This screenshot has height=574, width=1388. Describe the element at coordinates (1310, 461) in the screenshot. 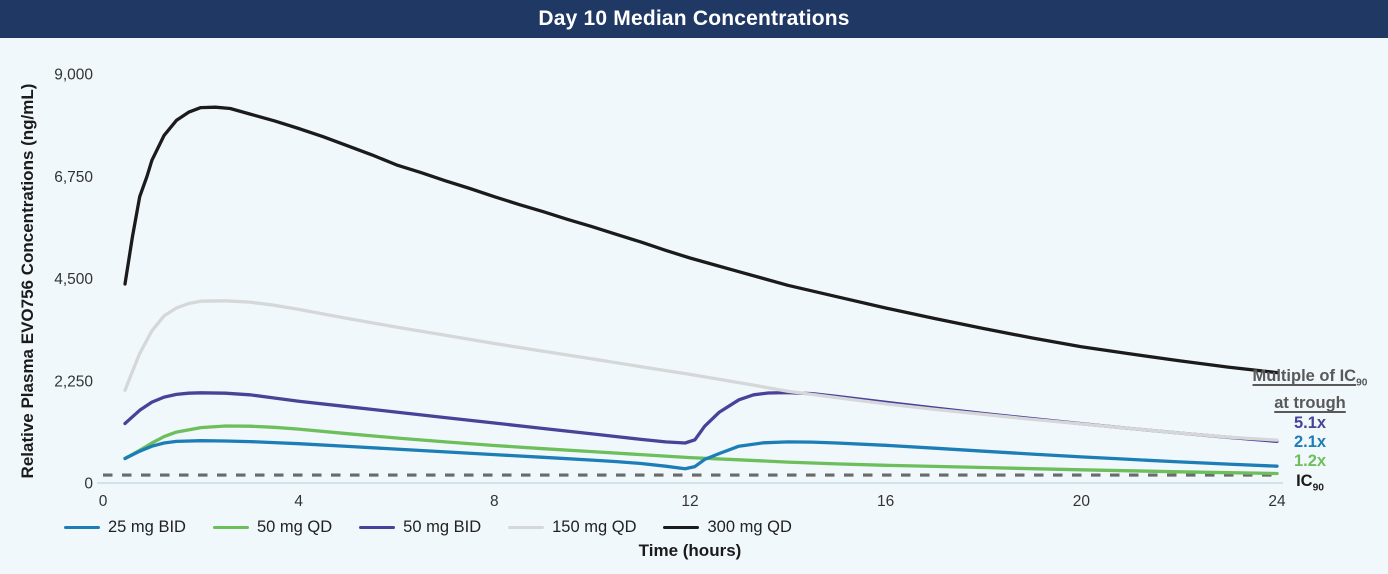

I see `annotation-multiple-50mg-qd: 1.2x` at that location.